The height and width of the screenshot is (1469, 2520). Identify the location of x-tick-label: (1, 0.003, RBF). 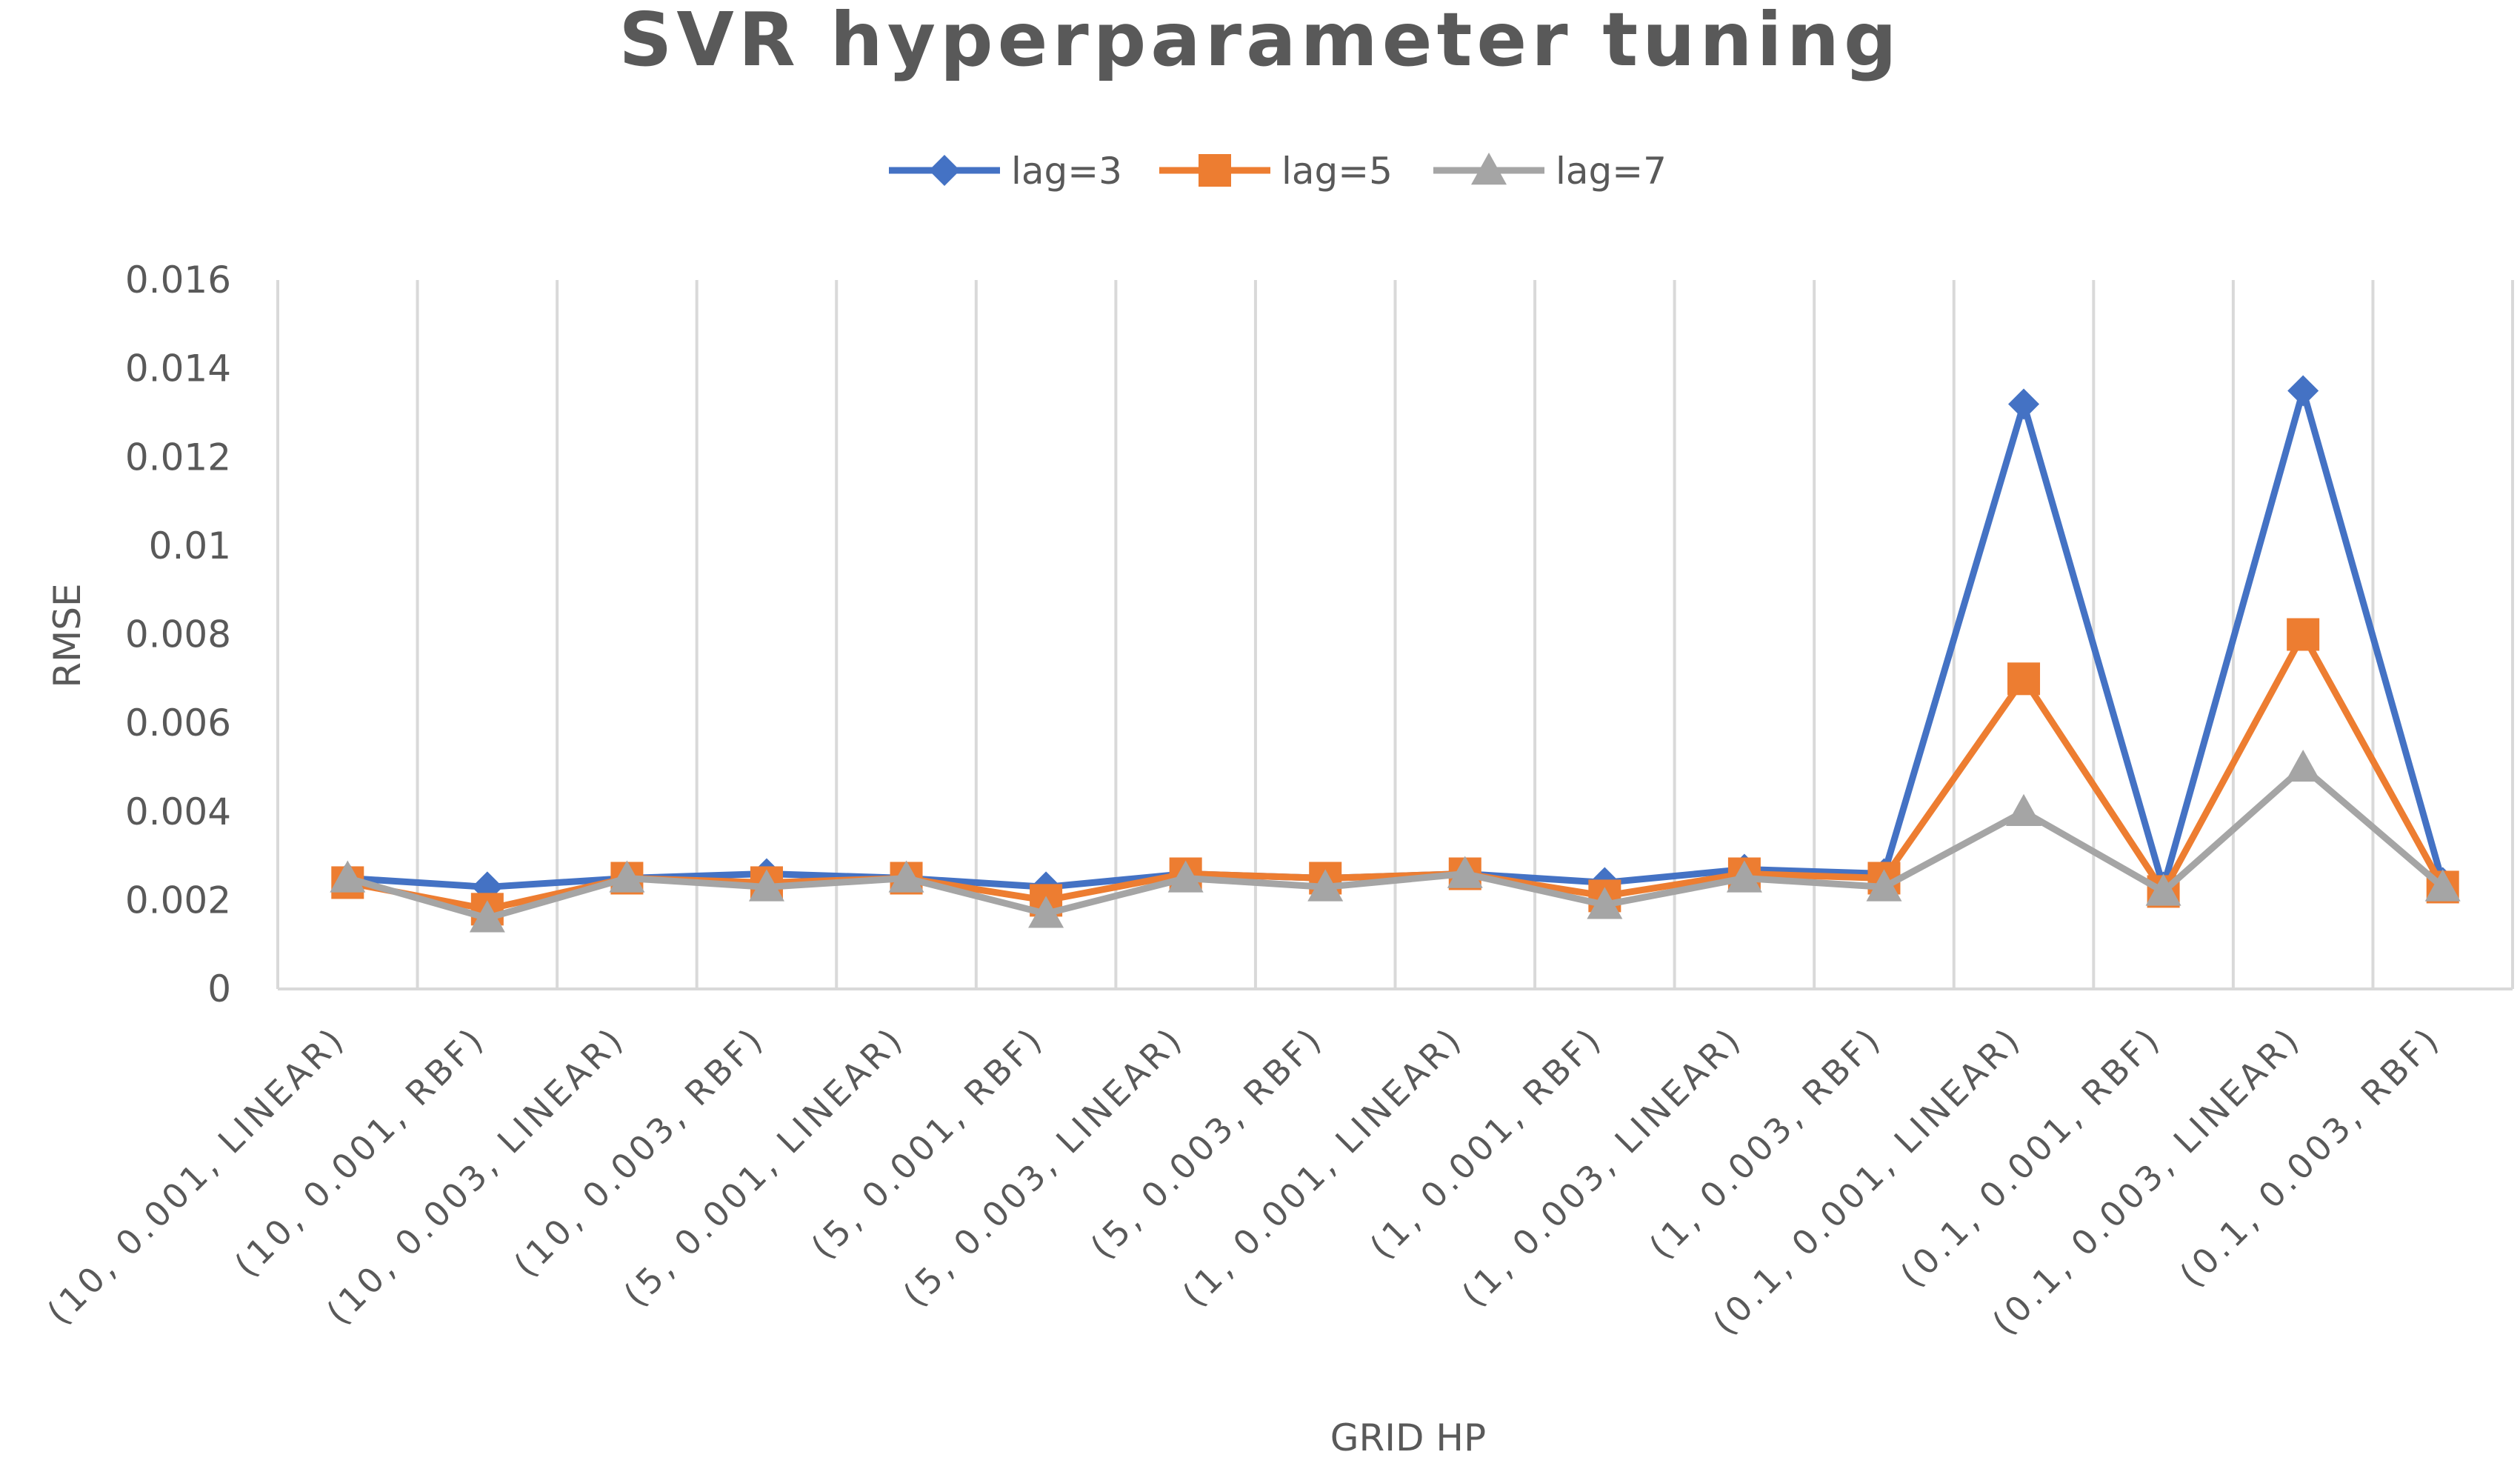
(1765, 1143).